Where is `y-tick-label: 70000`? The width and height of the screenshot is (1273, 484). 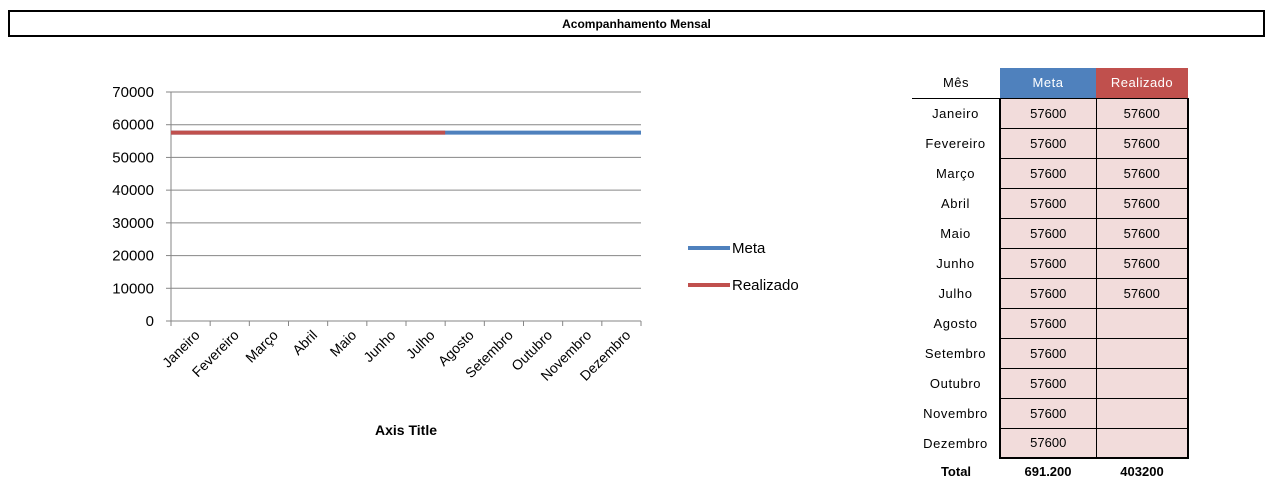
y-tick-label: 70000 is located at coordinates (133, 92).